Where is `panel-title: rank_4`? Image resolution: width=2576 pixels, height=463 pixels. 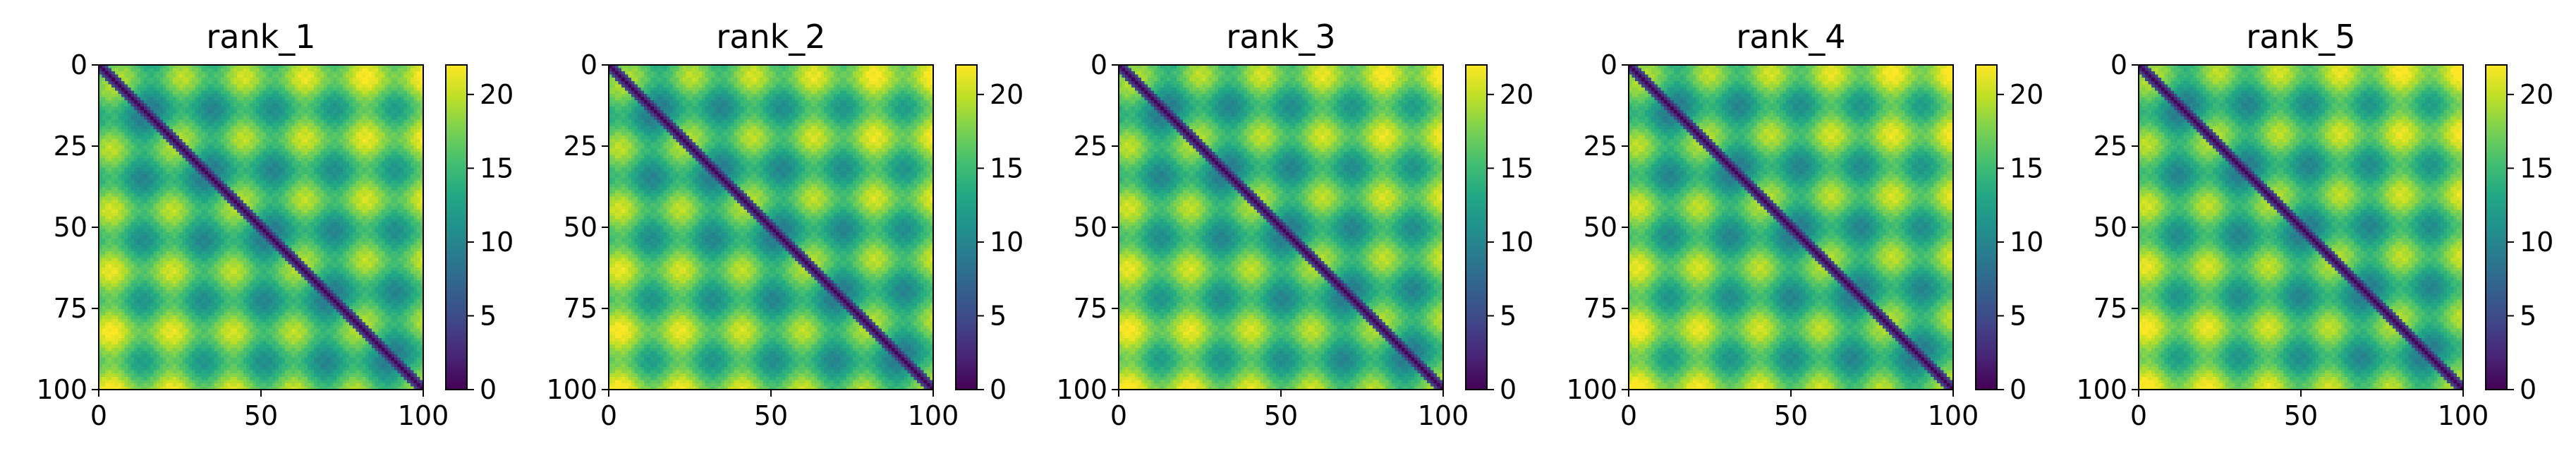 panel-title: rank_4 is located at coordinates (1790, 37).